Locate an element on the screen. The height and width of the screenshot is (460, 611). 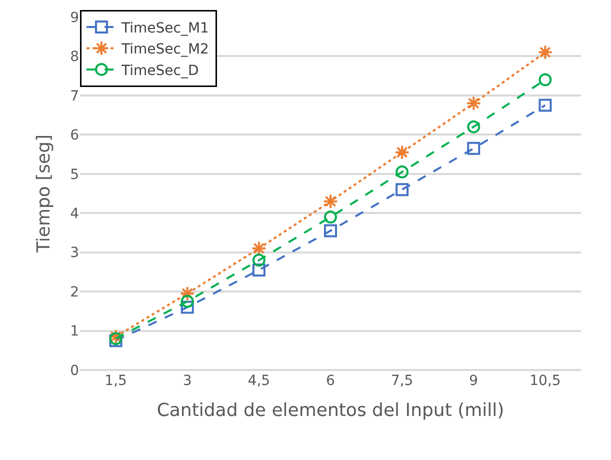
y-tick-label: 6 is located at coordinates (75, 136).